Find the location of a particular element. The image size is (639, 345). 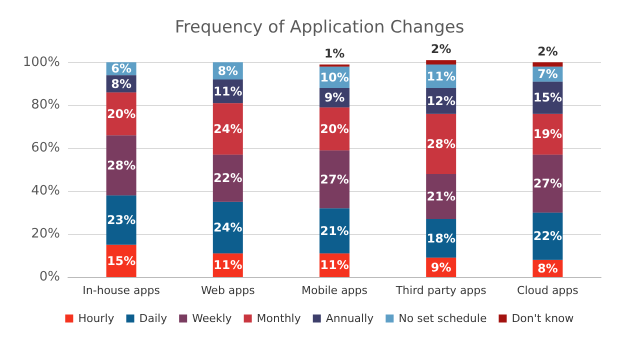

data-label: 1% is located at coordinates (334, 53).